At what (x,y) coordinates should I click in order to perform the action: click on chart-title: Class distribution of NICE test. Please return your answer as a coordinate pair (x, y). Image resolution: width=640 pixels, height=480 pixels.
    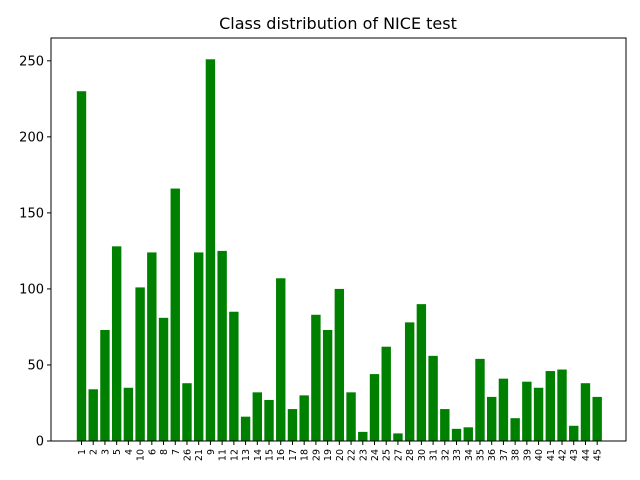
    Looking at the image, I should click on (338, 23).